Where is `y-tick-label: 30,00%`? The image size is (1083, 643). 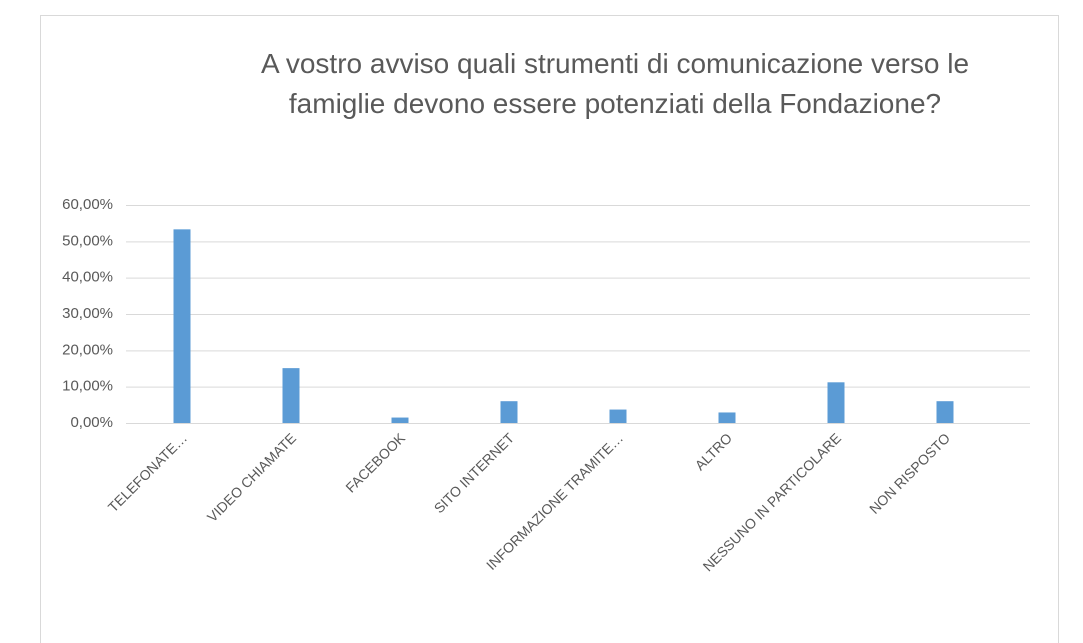 y-tick-label: 30,00% is located at coordinates (87, 313).